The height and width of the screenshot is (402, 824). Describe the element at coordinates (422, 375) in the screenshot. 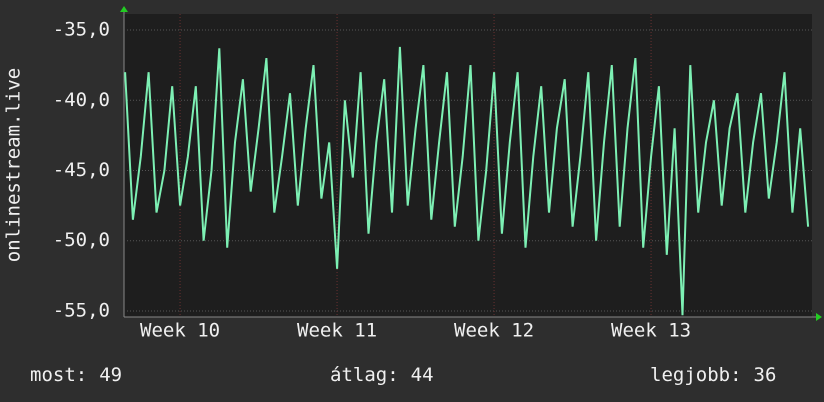

I see `stat-value: 44` at that location.